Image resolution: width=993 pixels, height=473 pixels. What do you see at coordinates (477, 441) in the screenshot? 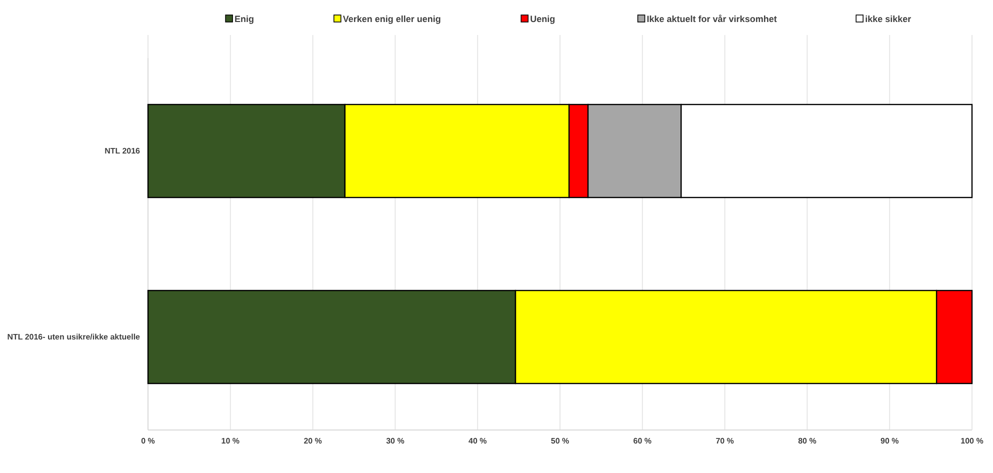
I see `x-tick-label: 40 %` at bounding box center [477, 441].